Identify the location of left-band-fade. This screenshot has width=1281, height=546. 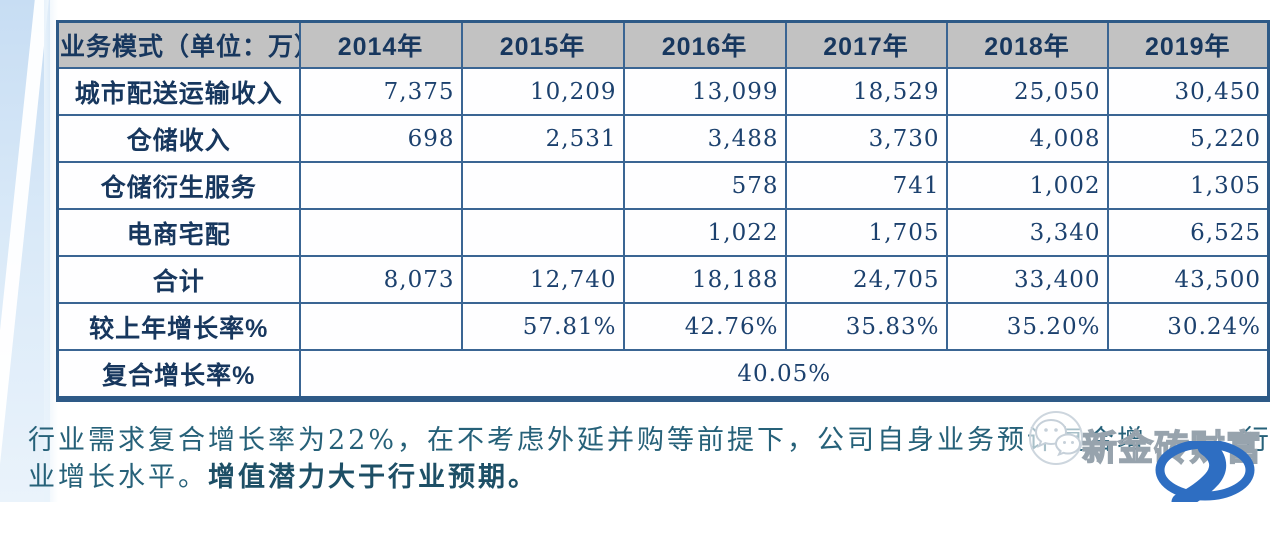
(51, 251).